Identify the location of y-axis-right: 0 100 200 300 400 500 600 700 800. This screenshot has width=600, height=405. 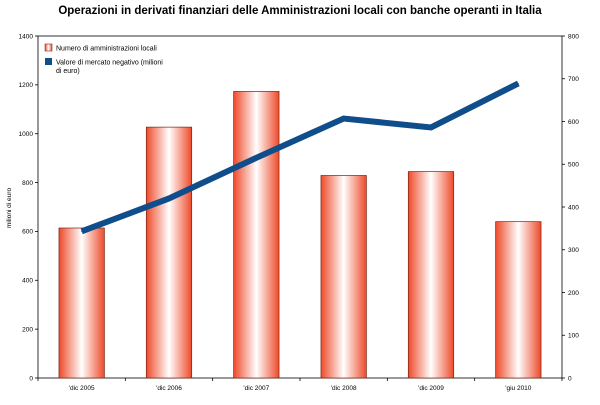
(570, 207).